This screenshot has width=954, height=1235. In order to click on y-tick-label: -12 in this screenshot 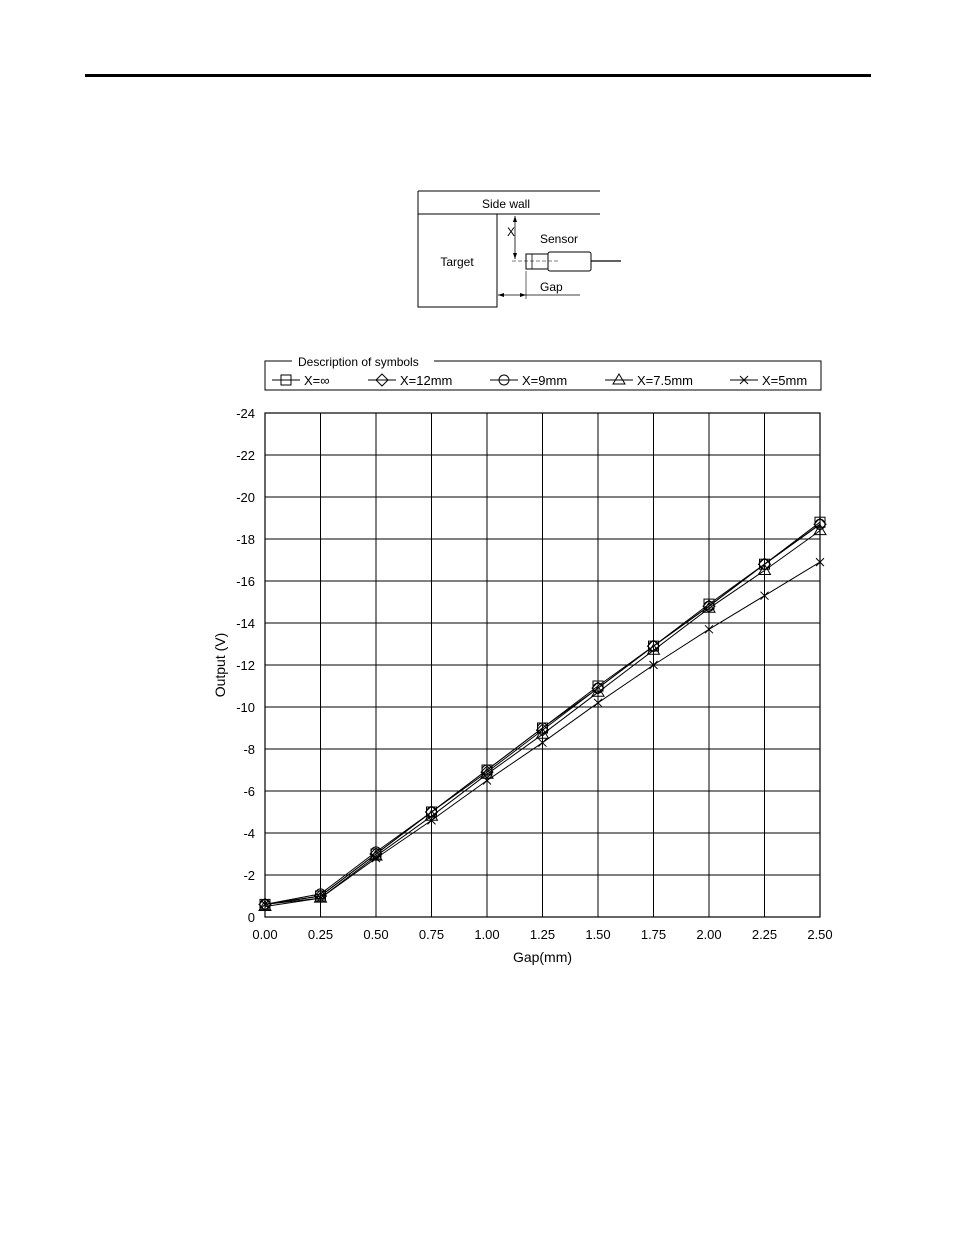, I will do `click(245, 665)`.